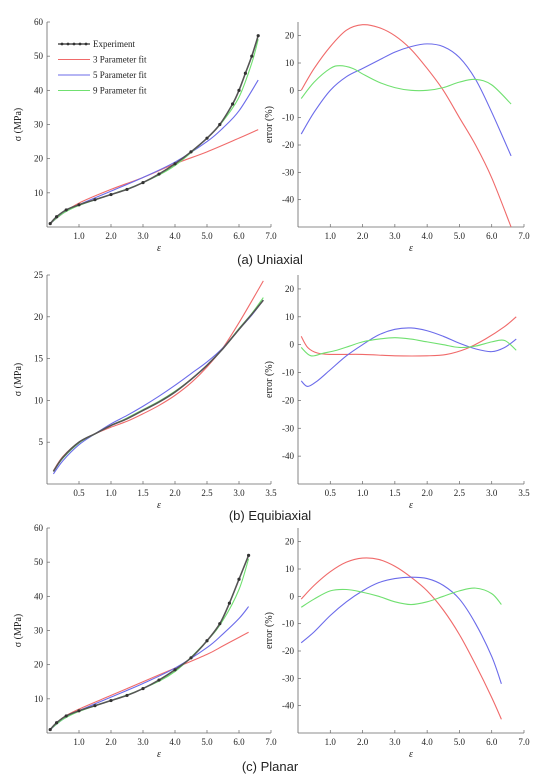 Image resolution: width=541 pixels, height=782 pixels. What do you see at coordinates (120, 60) in the screenshot?
I see `legend-label-fit3: 3 Parameter fit` at bounding box center [120, 60].